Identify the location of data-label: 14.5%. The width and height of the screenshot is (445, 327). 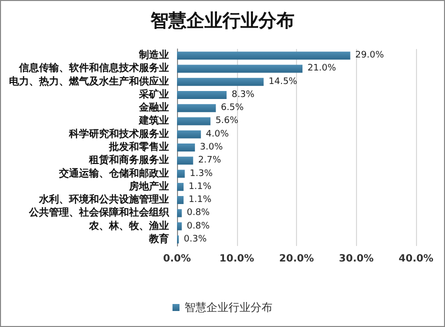
(283, 81).